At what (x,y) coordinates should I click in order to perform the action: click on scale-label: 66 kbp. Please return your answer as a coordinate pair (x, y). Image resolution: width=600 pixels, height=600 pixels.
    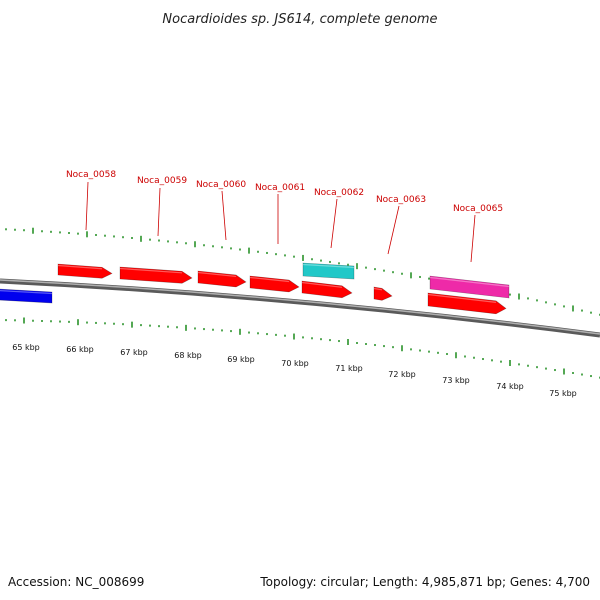
    Looking at the image, I should click on (80, 349).